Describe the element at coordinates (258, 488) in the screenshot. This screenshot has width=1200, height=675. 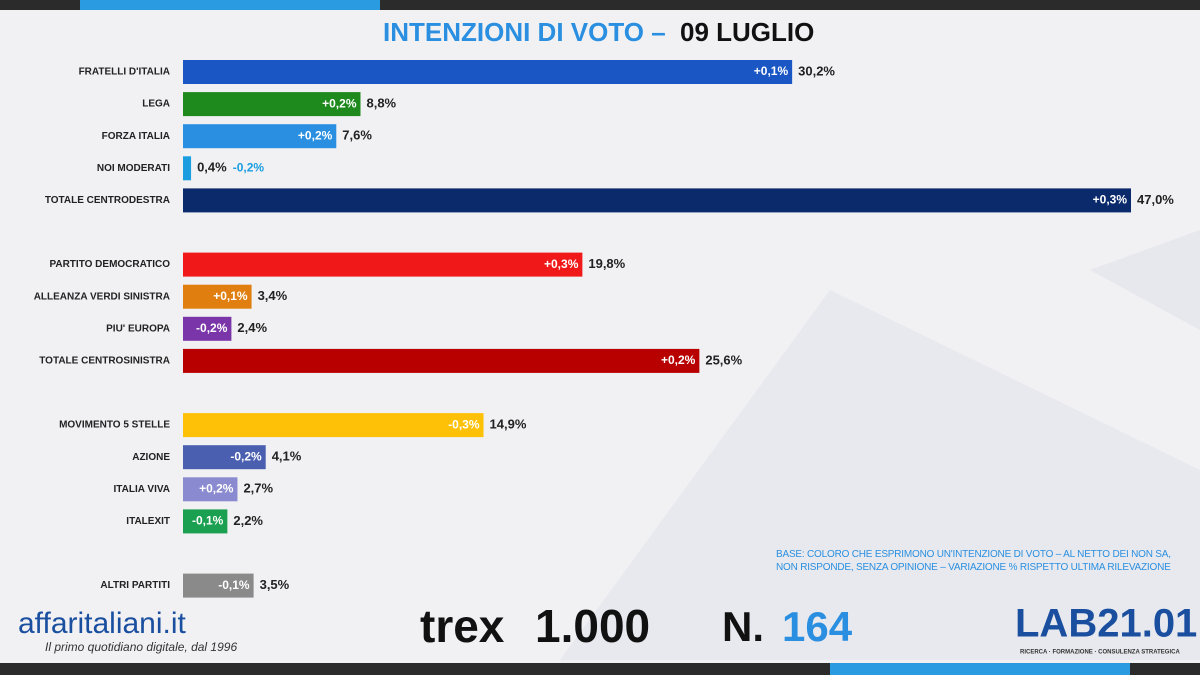
I see `value-label: 2,7%` at that location.